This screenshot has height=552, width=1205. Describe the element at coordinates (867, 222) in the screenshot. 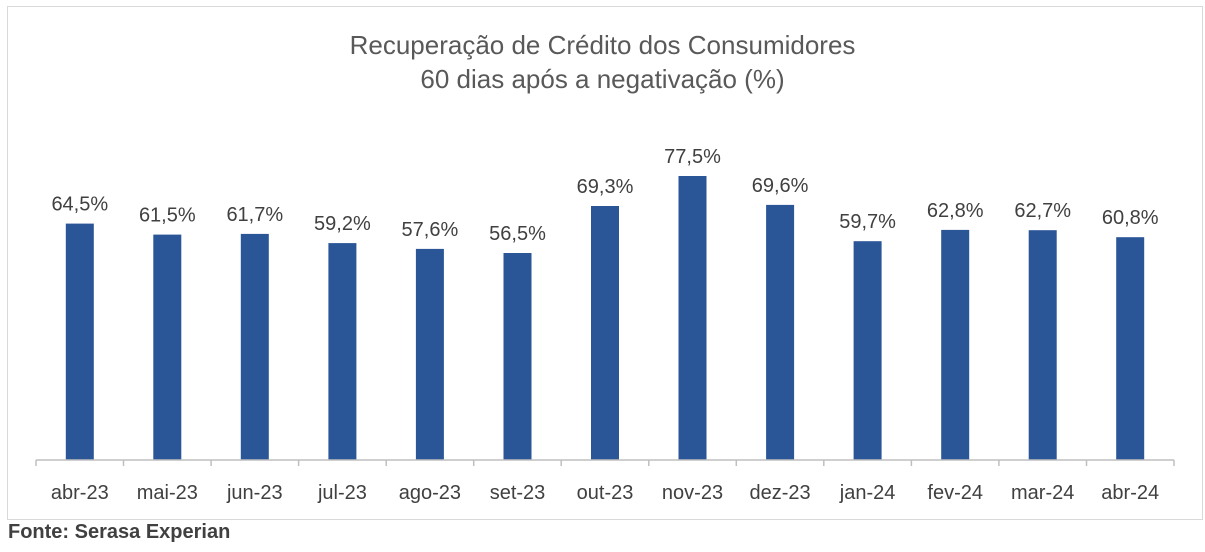

I see `data-label-jan-24: 59,7%` at that location.